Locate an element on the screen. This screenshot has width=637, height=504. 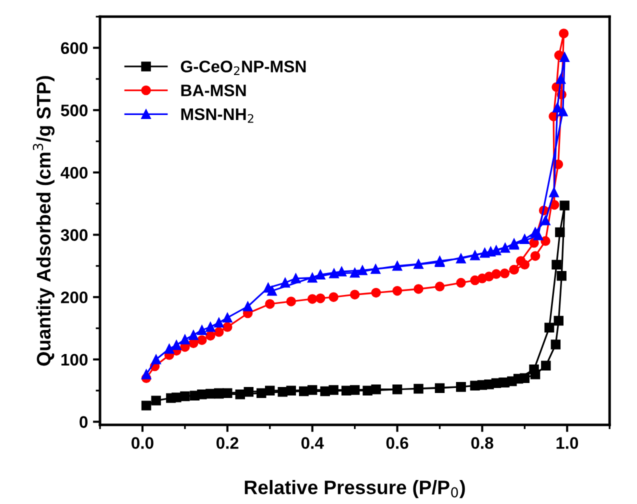
y-tick-label: 100 is located at coordinates (74, 360).